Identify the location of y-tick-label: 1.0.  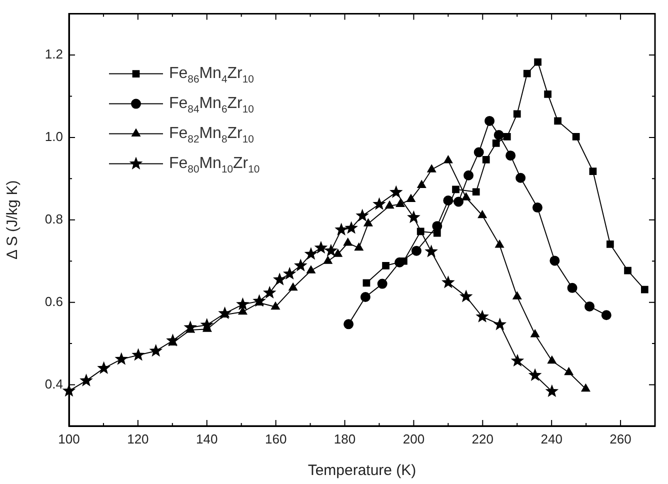
(53, 136).